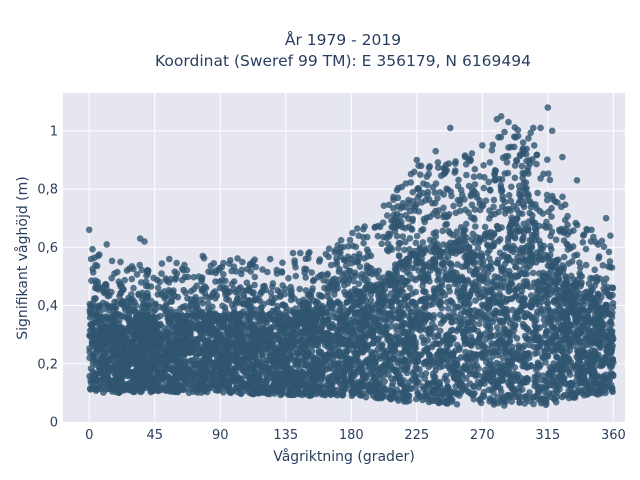 This screenshot has width=640, height=480. Describe the element at coordinates (343, 39) in the screenshot. I see `chart-title-line1: År 1979 - 2019` at that location.